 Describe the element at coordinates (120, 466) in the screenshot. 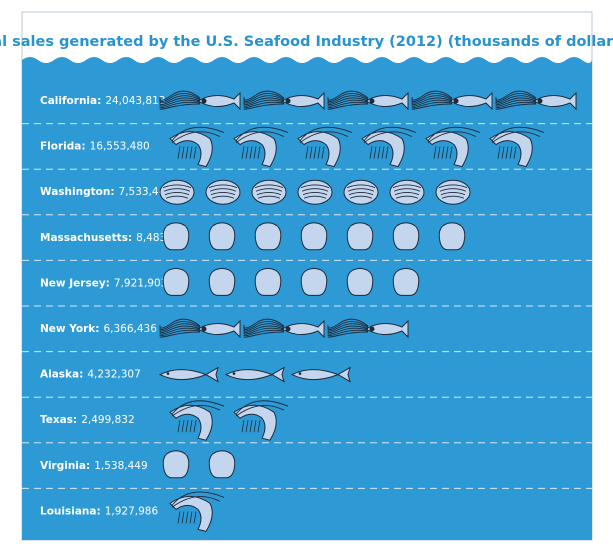

I see `value-label: 1,538,449` at that location.